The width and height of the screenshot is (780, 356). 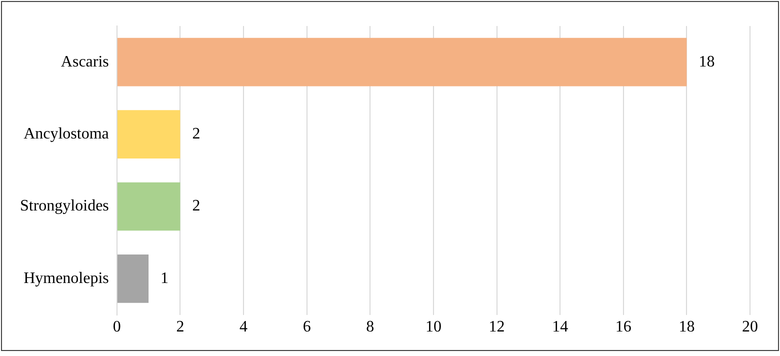 What do you see at coordinates (496, 327) in the screenshot?
I see `x-tick-label: 12` at bounding box center [496, 327].